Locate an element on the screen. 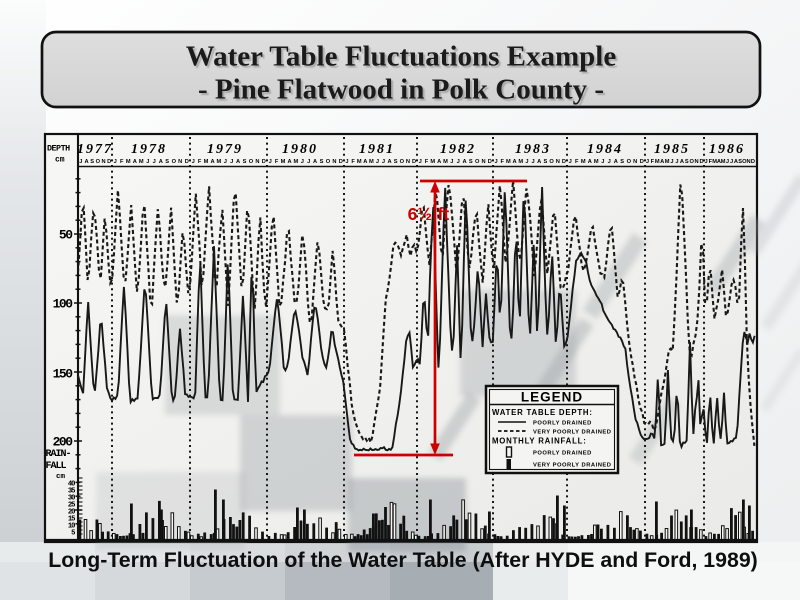 The height and width of the screenshot is (600, 800). svg-text: 100 is located at coordinates (63, 304).